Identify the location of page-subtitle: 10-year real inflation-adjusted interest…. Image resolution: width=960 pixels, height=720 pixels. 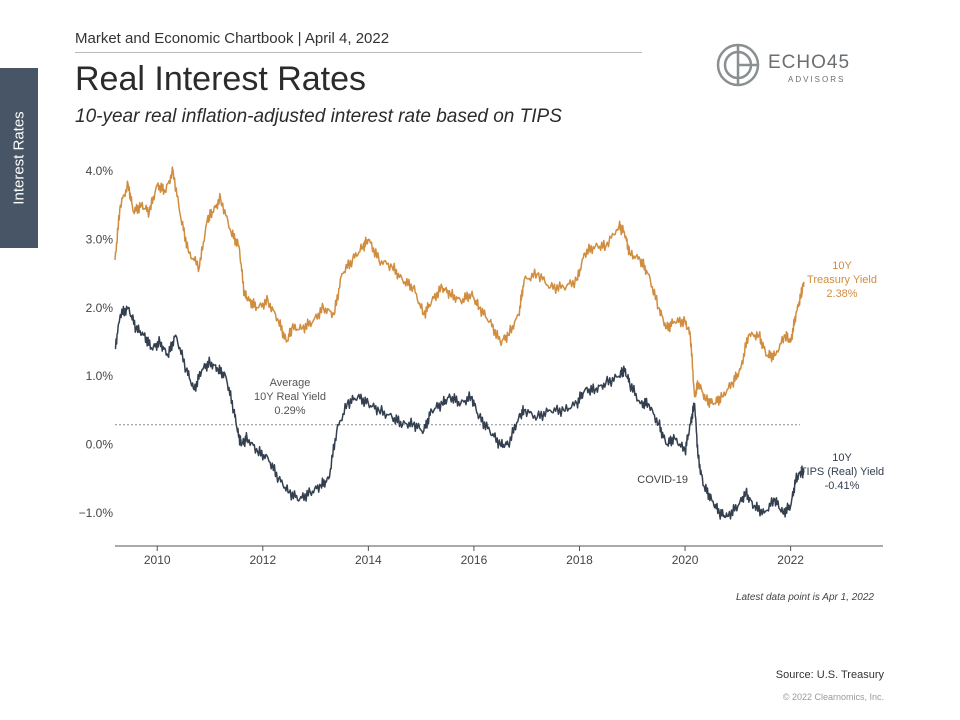
(318, 116).